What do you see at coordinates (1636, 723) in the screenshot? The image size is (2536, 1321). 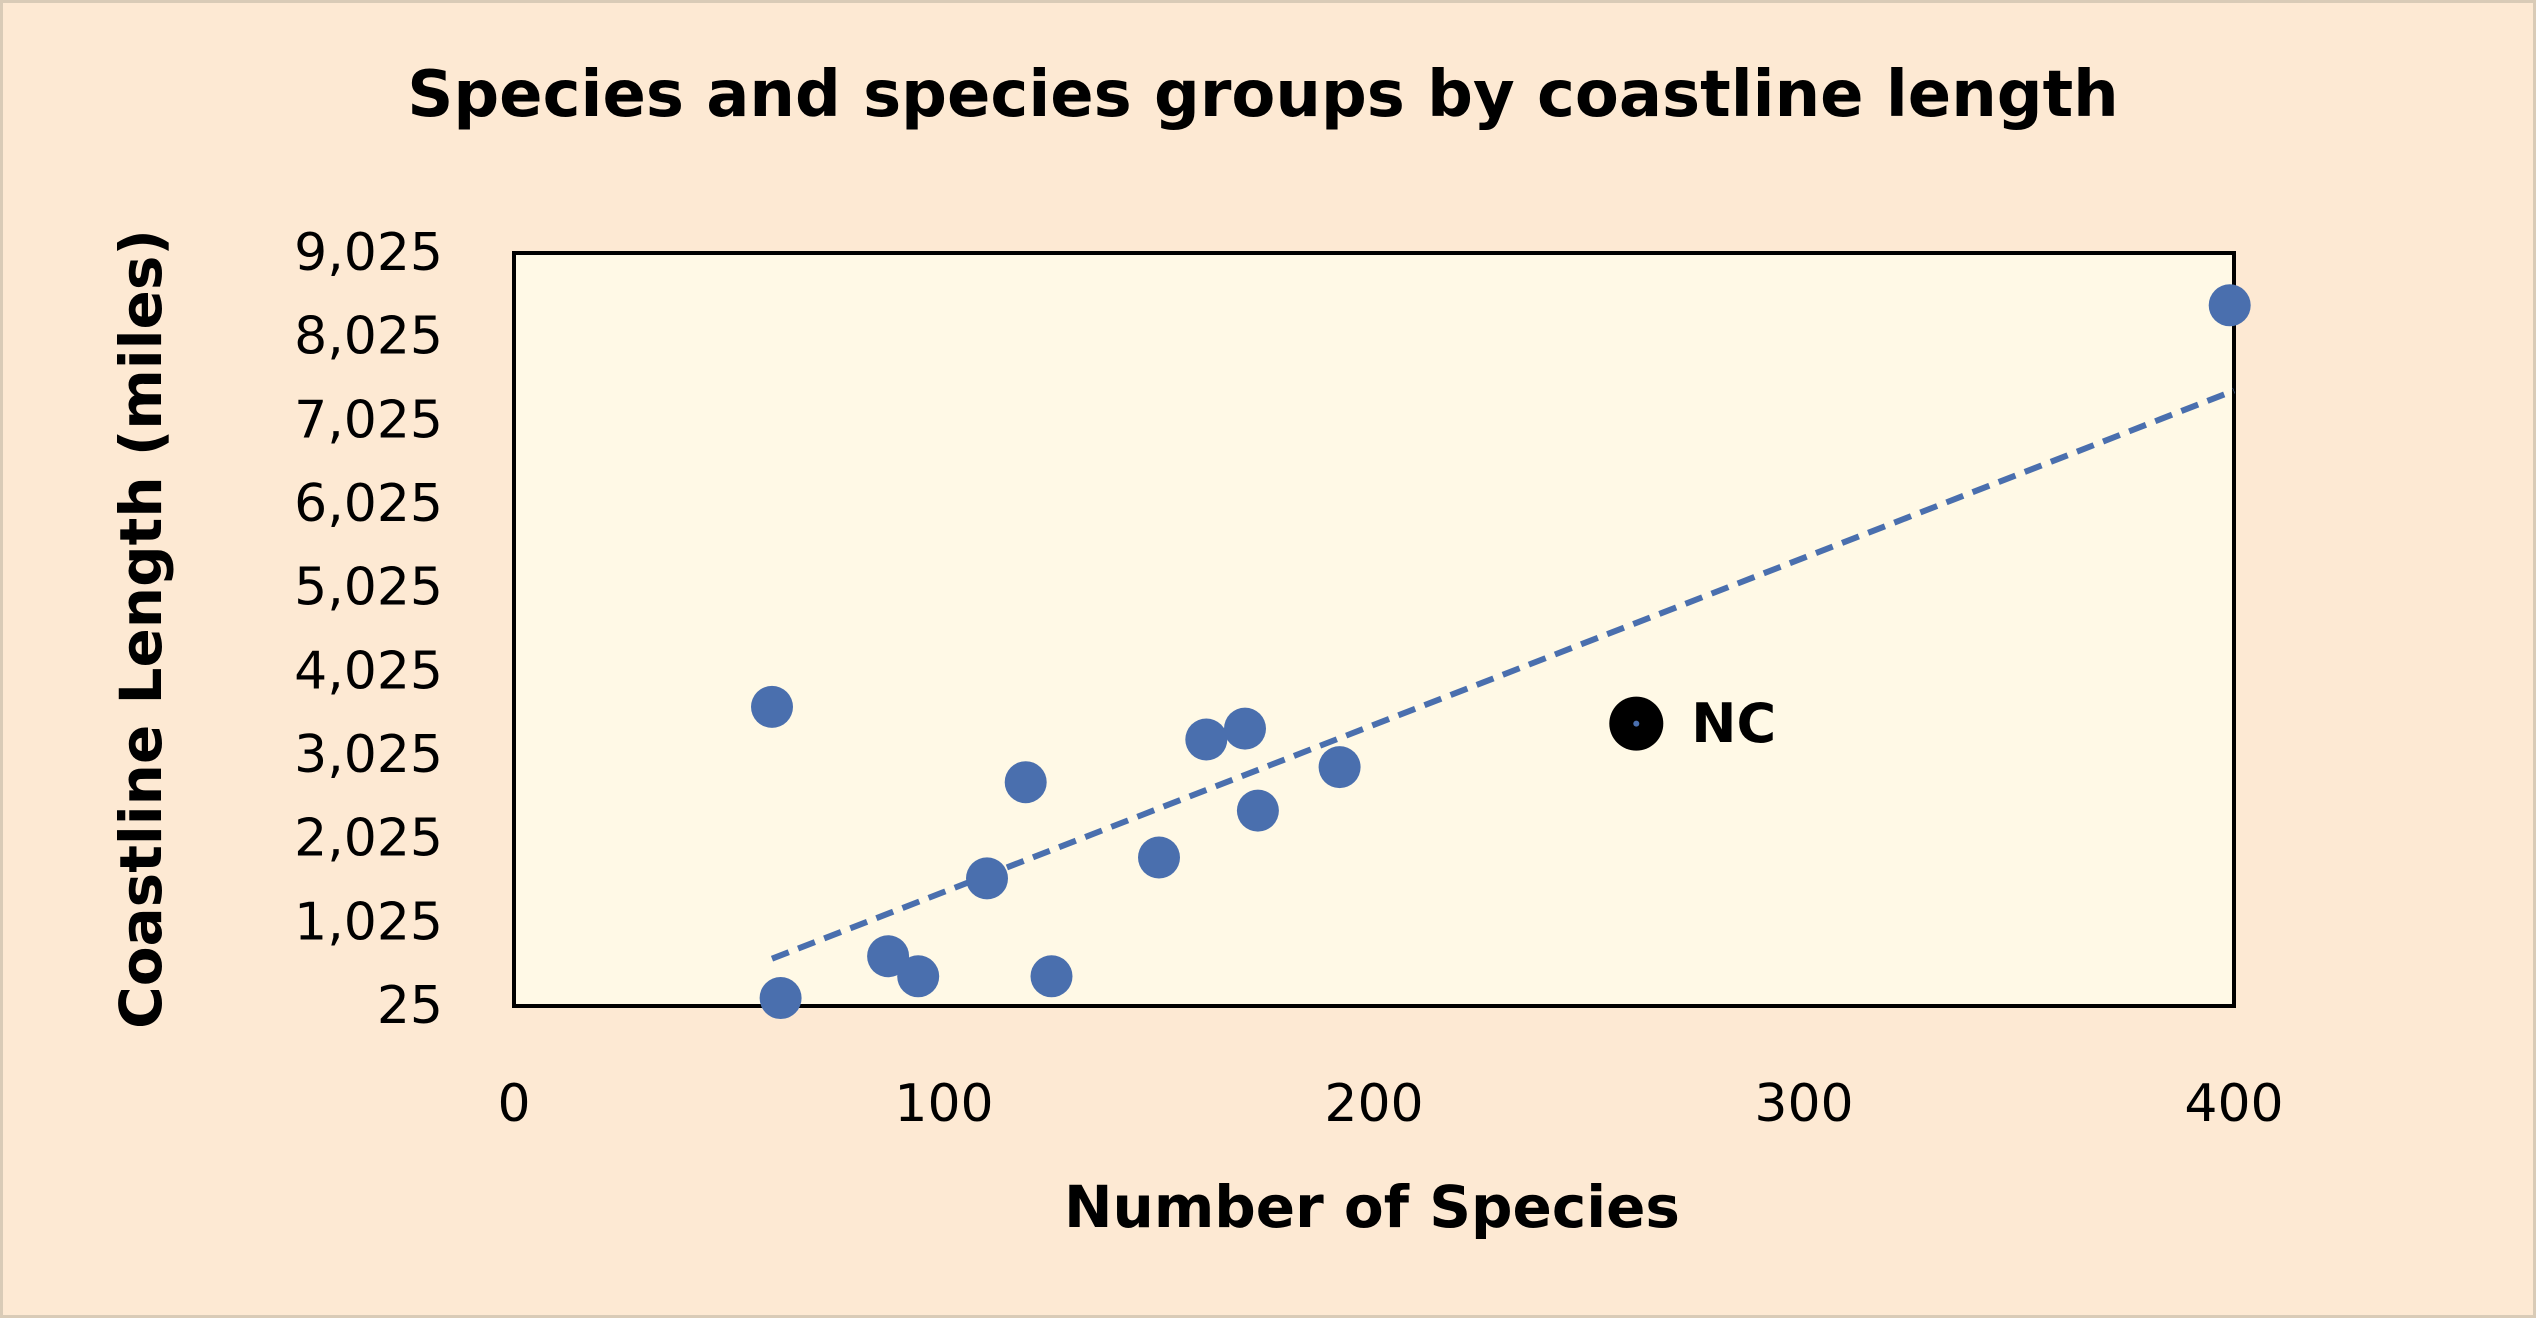 I see `highlight-point-center` at bounding box center [1636, 723].